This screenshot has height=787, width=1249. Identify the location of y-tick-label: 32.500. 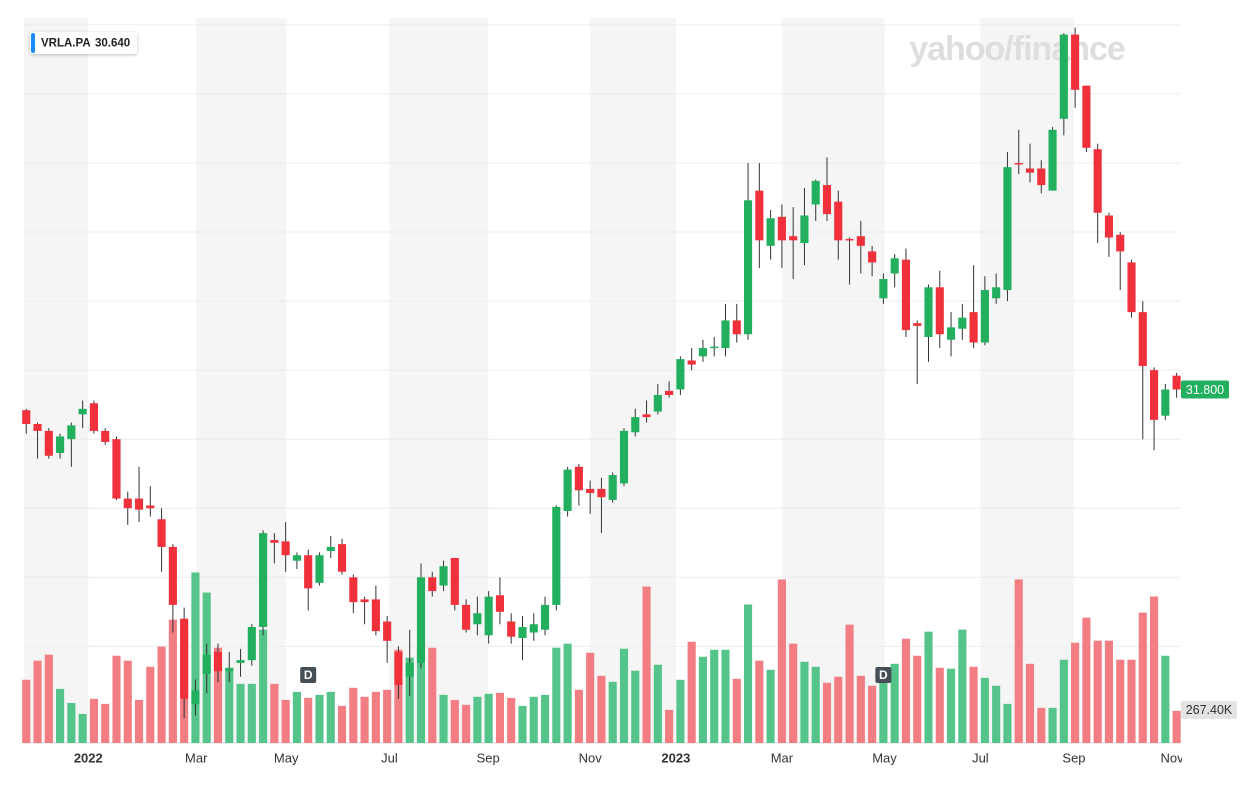
(1207, 369).